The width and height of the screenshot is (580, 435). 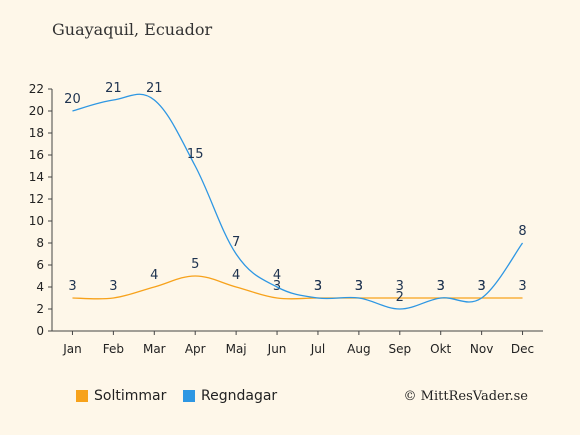 I want to click on y-tick-label-18: 18, so click(x=36, y=133).